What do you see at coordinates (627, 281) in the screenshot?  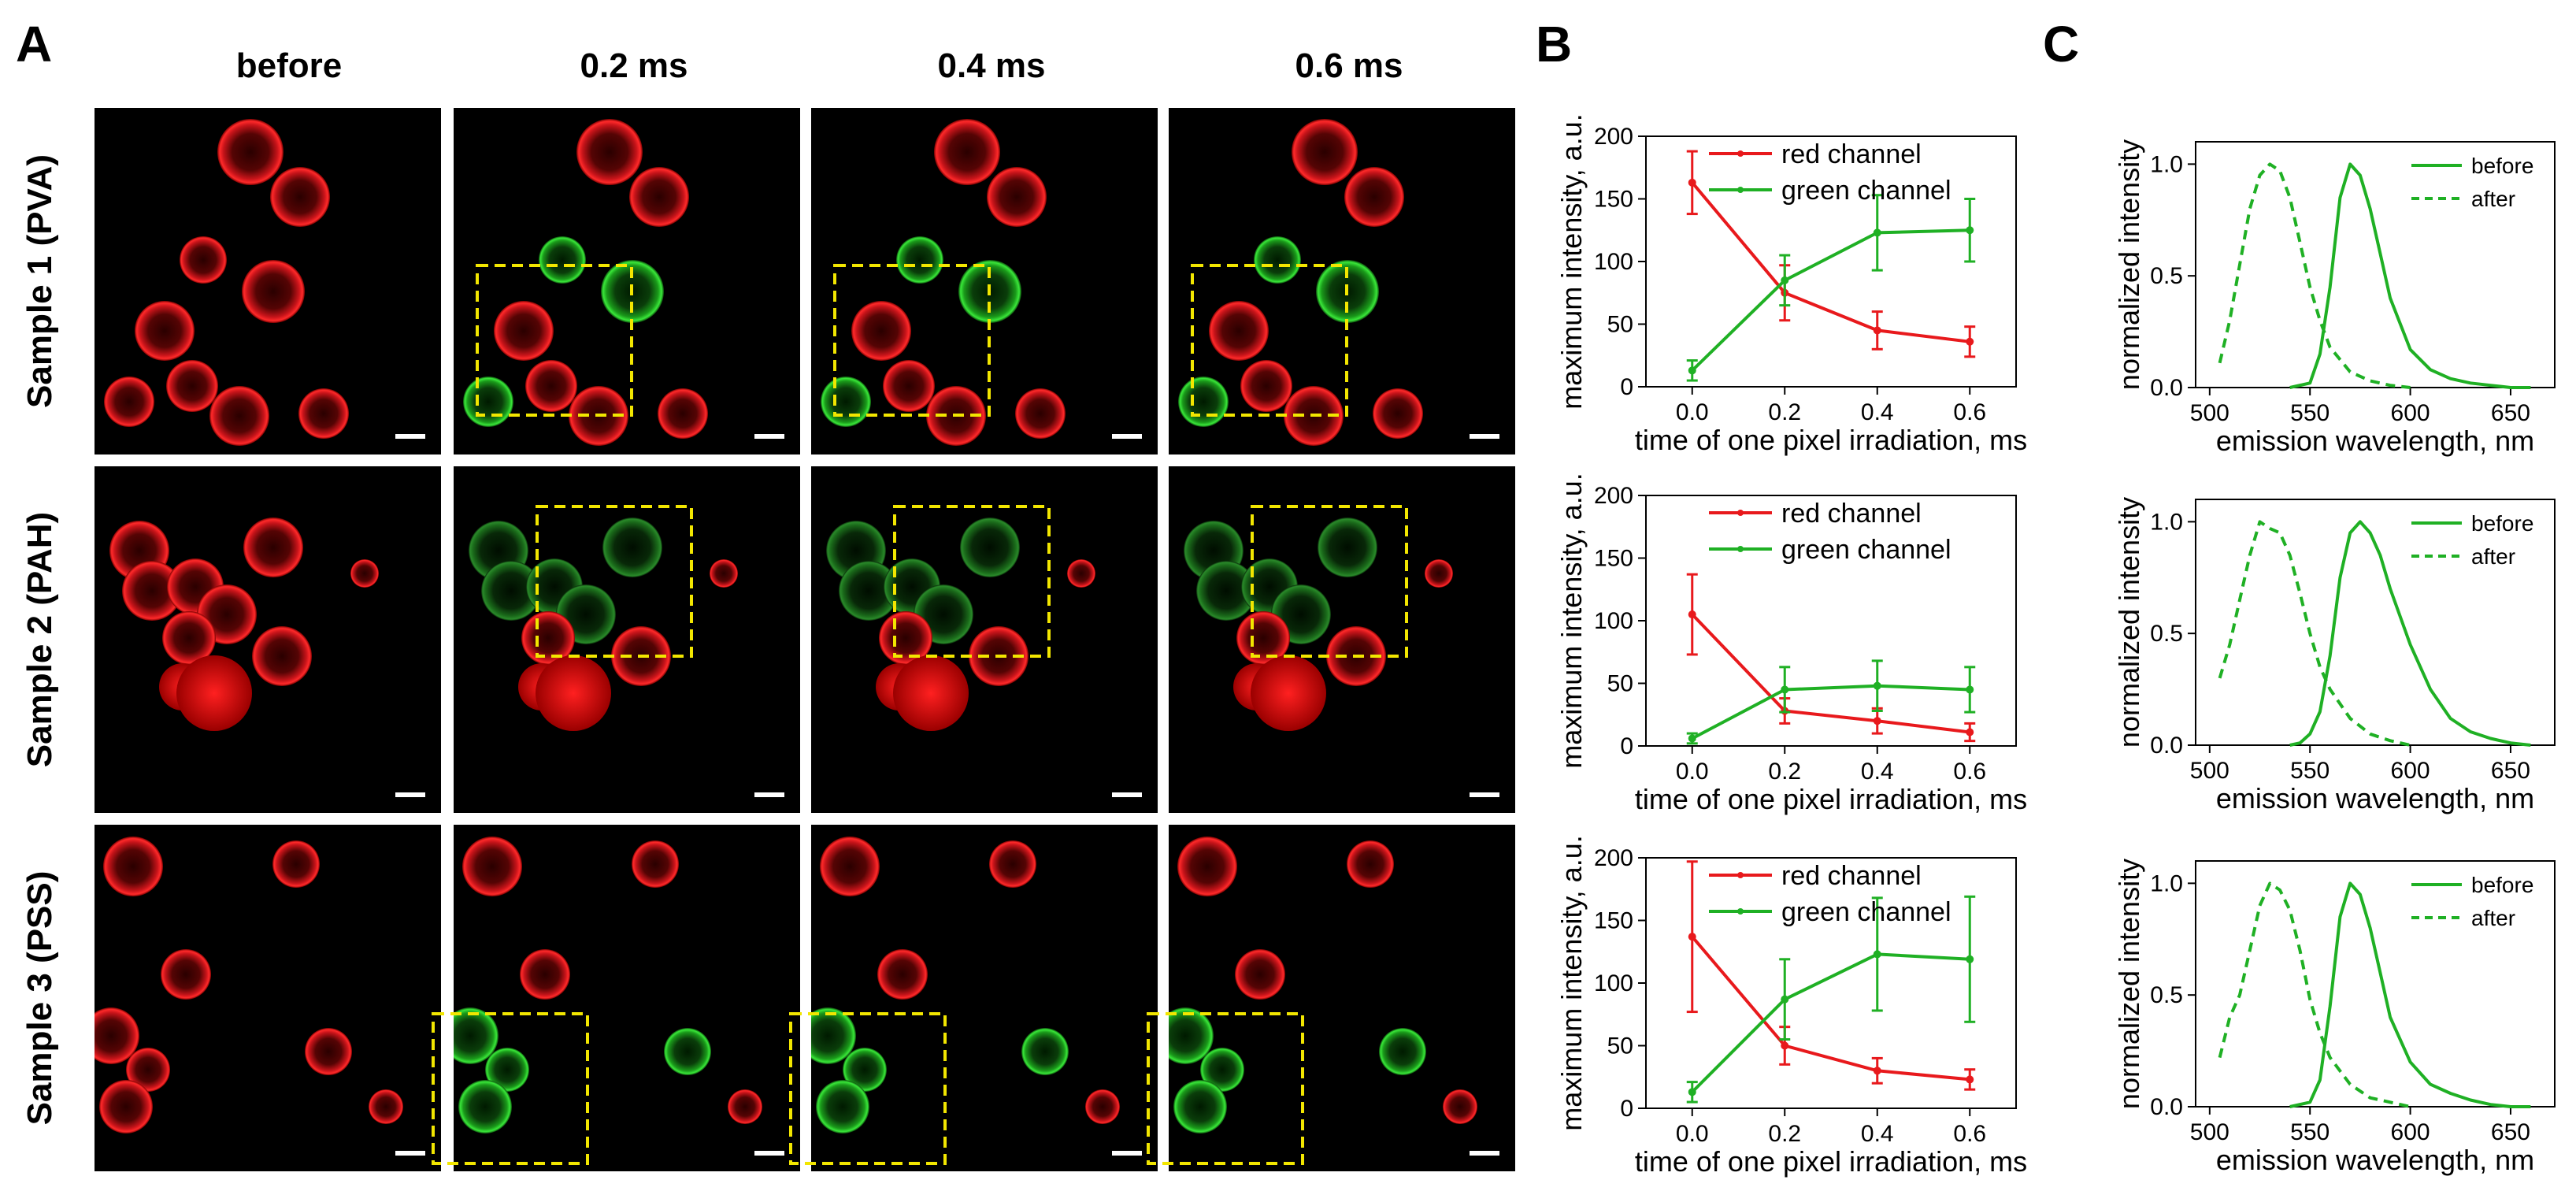 I see `image-tile-r1-c2` at bounding box center [627, 281].